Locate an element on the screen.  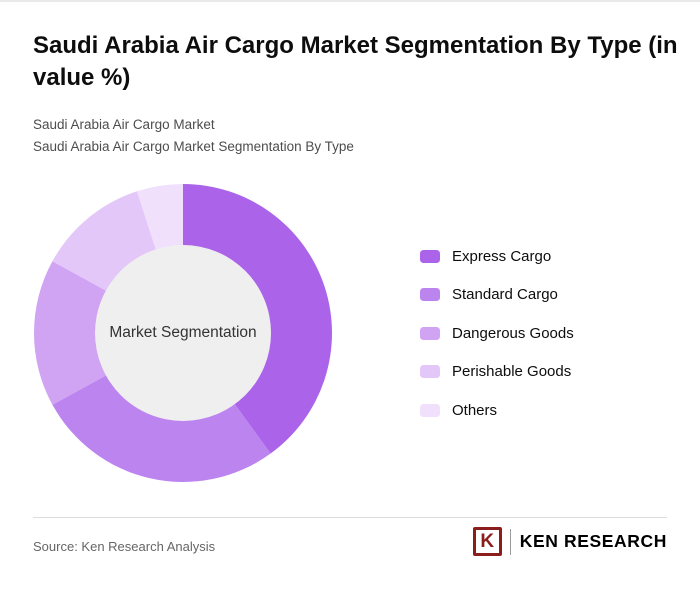
legend-item-others: Others is located at coordinates (497, 410).